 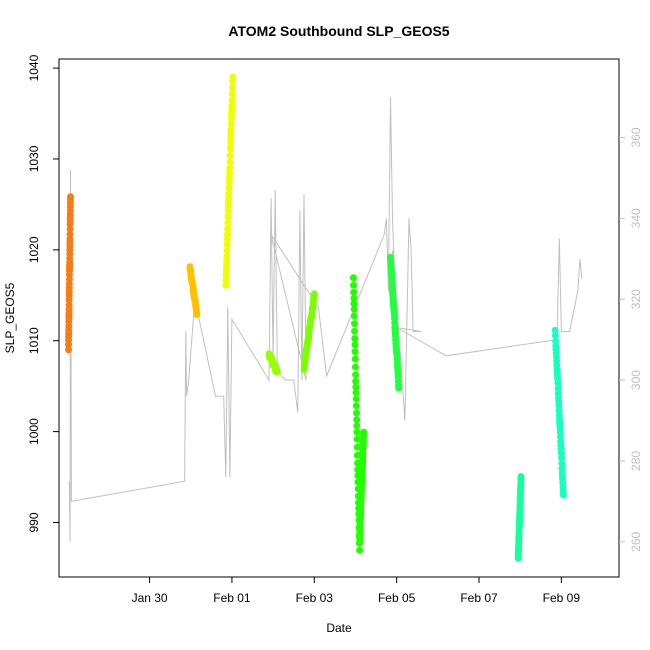 What do you see at coordinates (150, 598) in the screenshot?
I see `x-tick-label: Jan 30` at bounding box center [150, 598].